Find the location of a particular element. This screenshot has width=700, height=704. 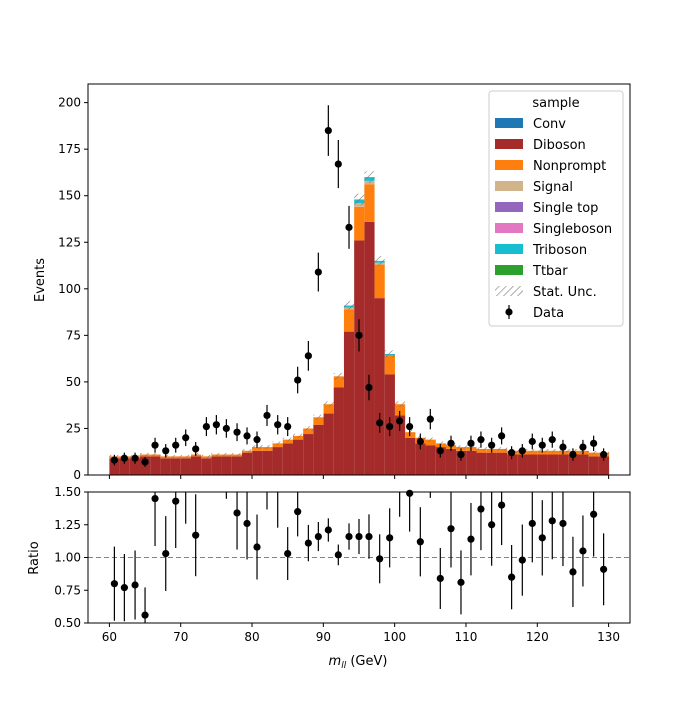

main-x-ticks is located at coordinates (359, 477).